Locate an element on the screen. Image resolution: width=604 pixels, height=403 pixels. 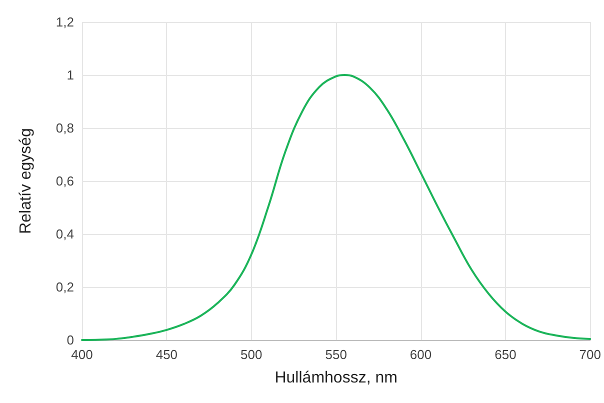
x-tick-label: 550 is located at coordinates (336, 354).